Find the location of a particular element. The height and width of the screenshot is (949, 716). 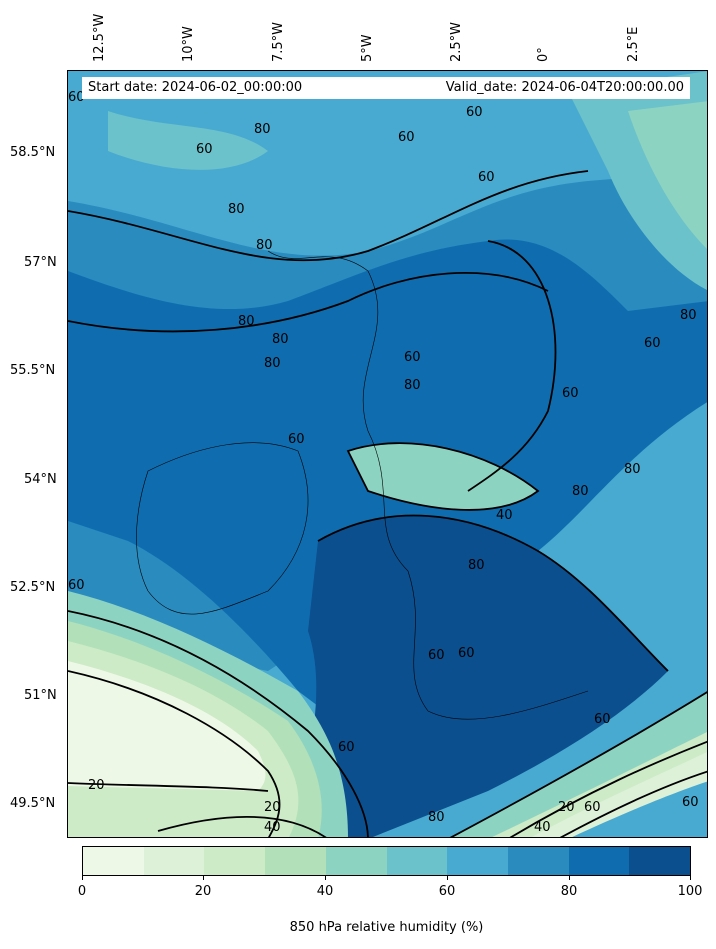

colorbar is located at coordinates (386, 861).